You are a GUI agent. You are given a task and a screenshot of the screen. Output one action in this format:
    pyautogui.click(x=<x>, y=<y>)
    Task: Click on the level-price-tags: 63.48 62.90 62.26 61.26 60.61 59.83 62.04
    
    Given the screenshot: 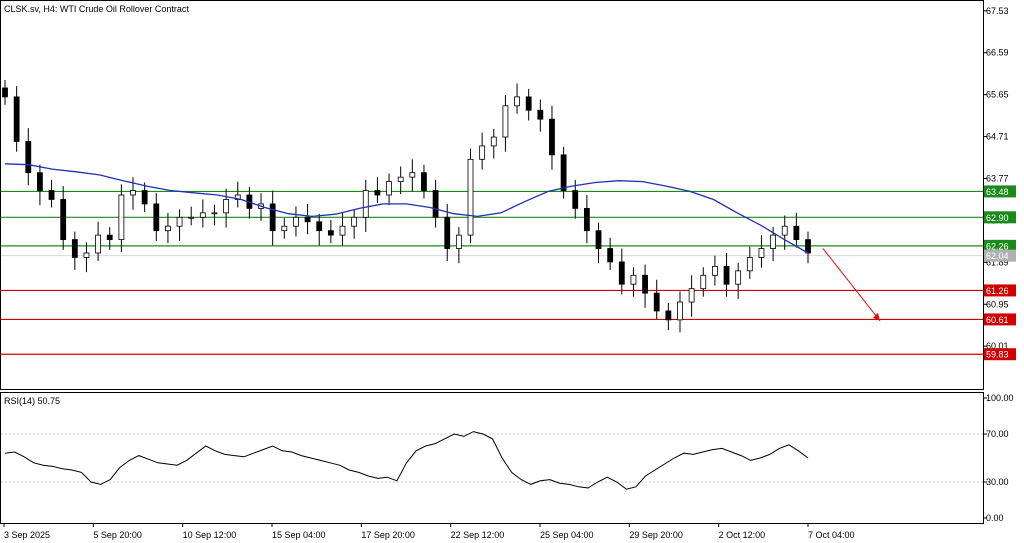 What is the action you would take?
    pyautogui.click(x=1000, y=273)
    